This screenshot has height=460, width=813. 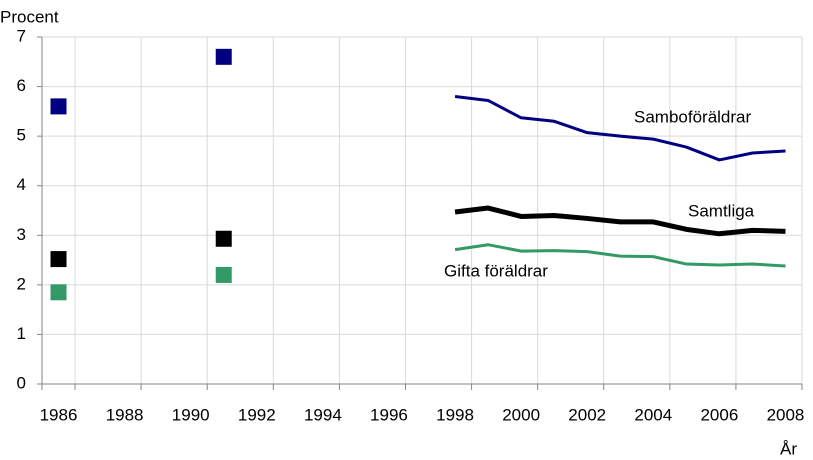 What do you see at coordinates (21, 85) in the screenshot?
I see `y-tick-label: 6` at bounding box center [21, 85].